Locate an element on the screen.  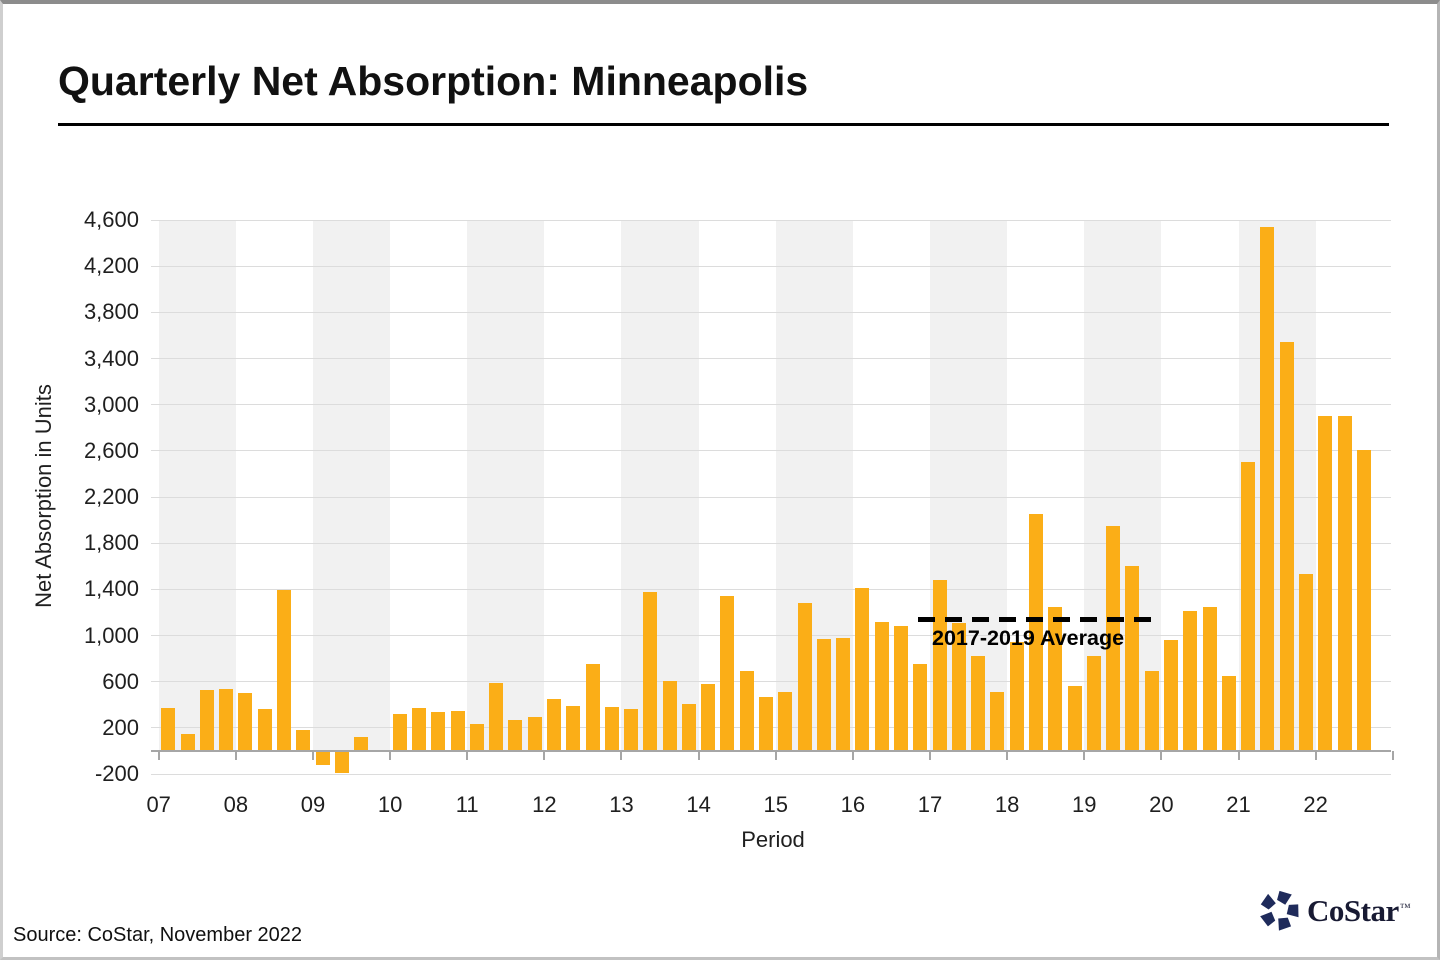
bar-12-Q3 is located at coordinates (592, 707).